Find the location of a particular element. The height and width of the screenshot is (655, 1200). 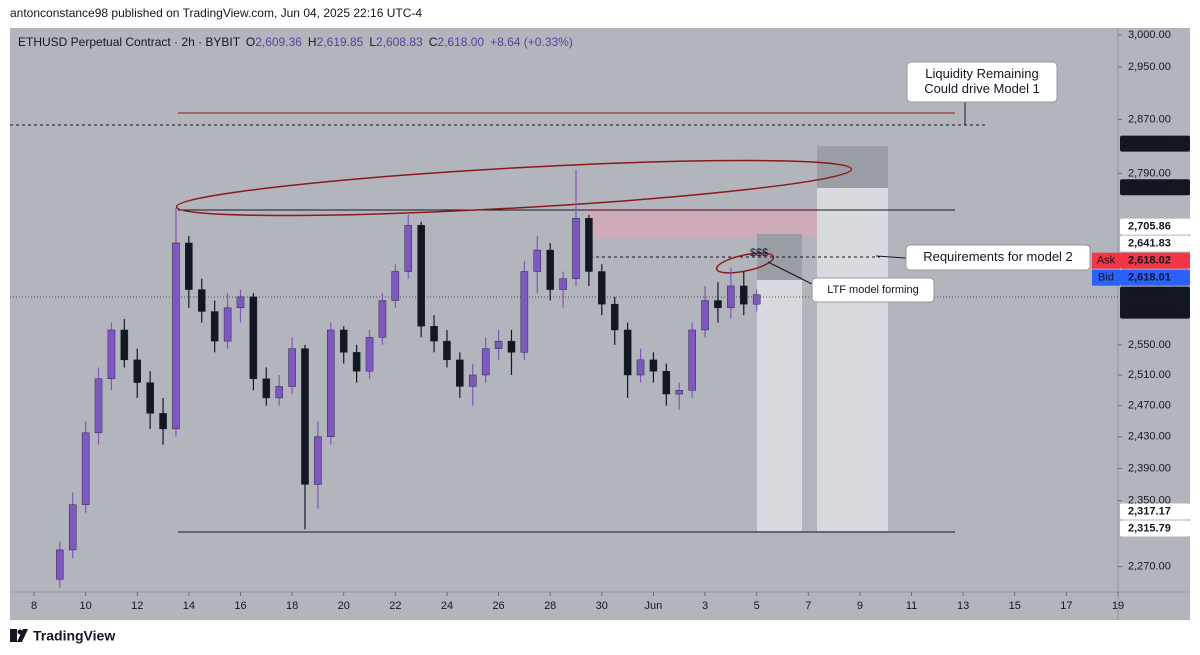

countdown: 01:43:19 is located at coordinates (1149, 311).